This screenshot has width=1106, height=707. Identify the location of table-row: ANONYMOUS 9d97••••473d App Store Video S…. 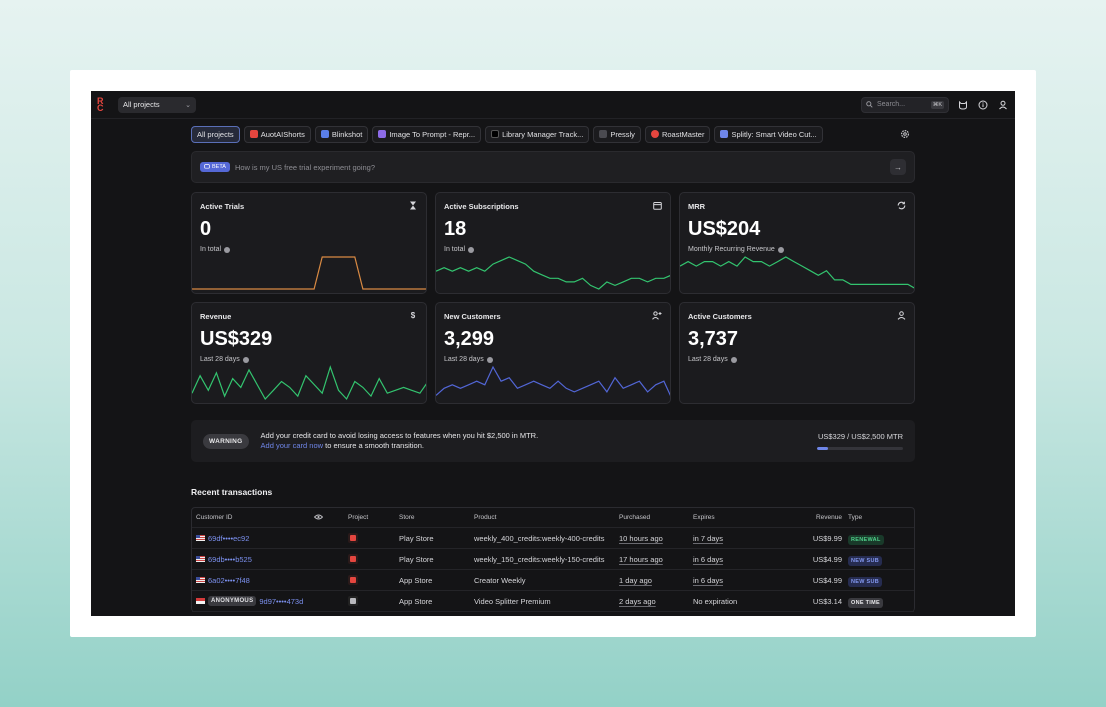
(553, 601).